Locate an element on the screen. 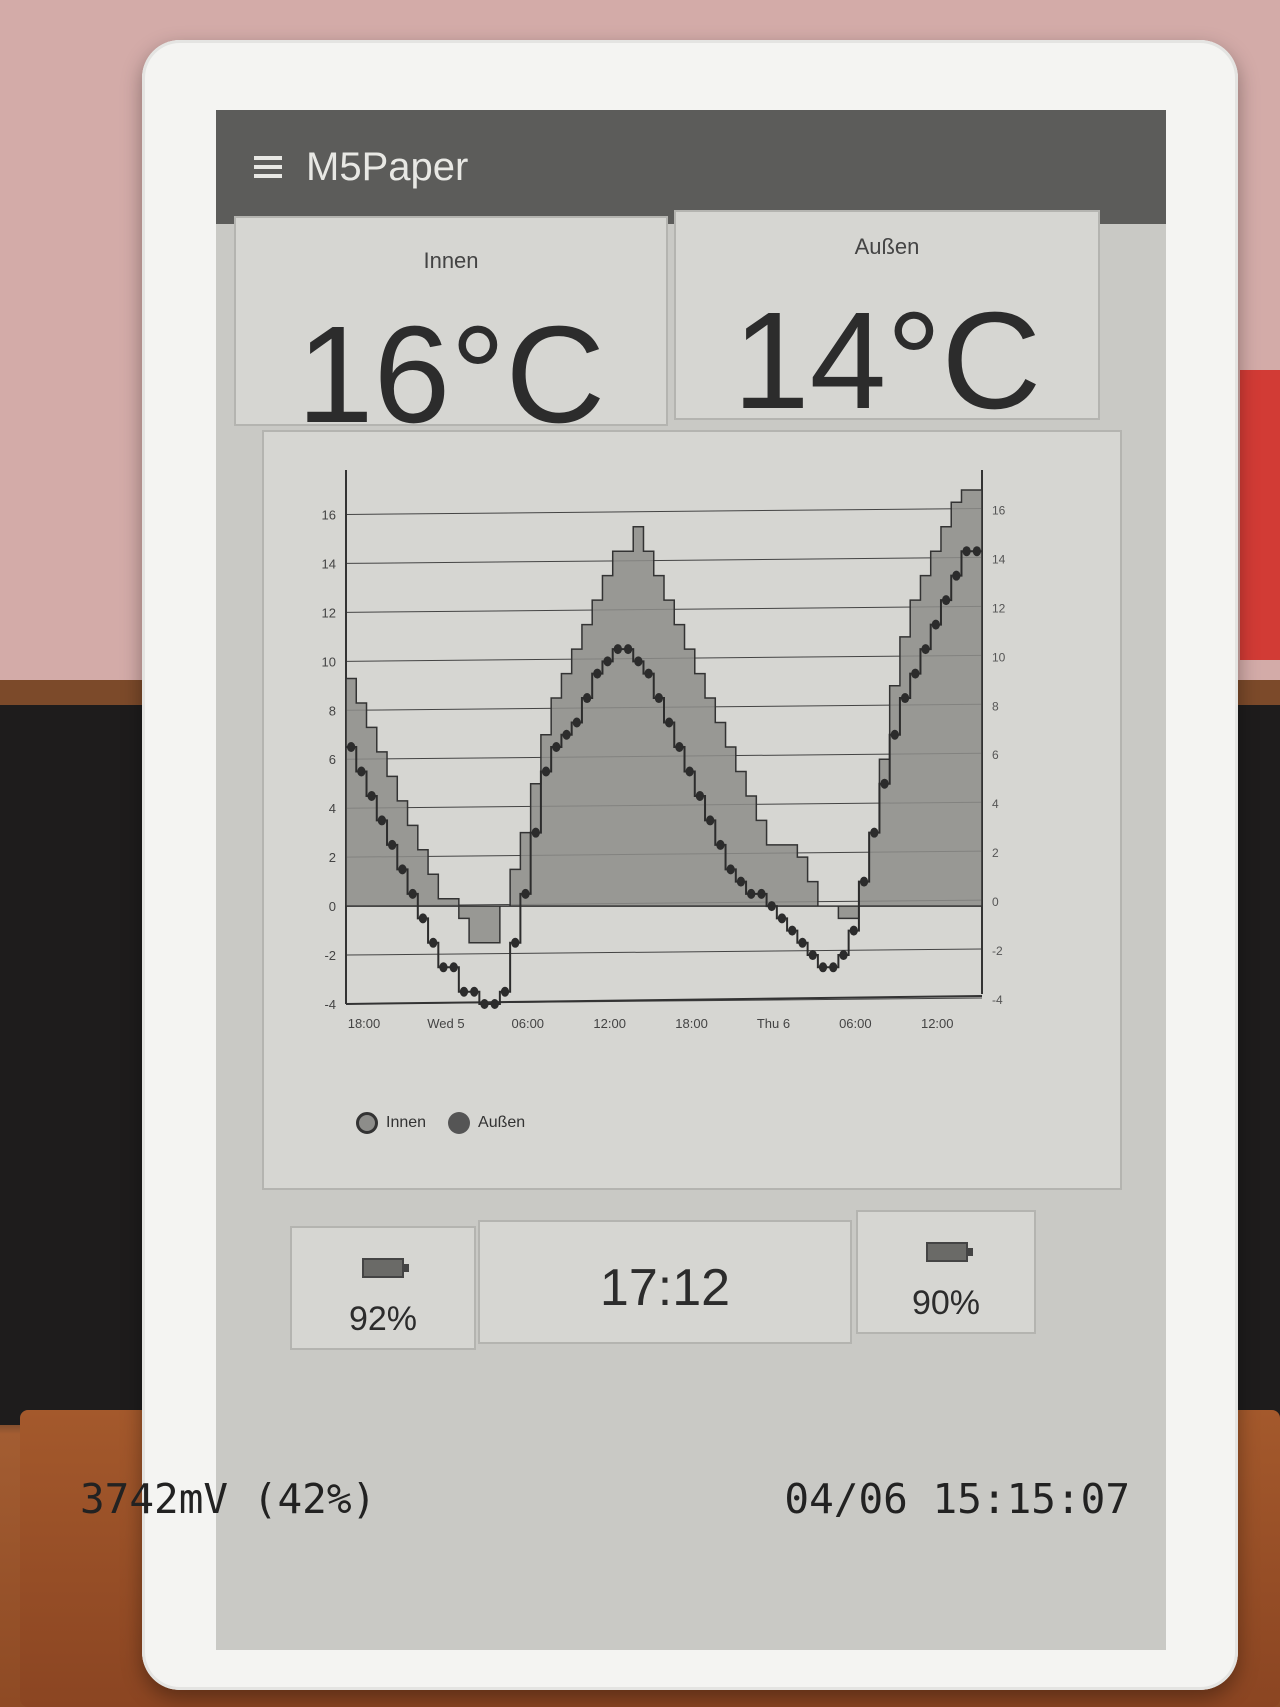  y-tick-label-left: 4 is located at coordinates (332, 808).